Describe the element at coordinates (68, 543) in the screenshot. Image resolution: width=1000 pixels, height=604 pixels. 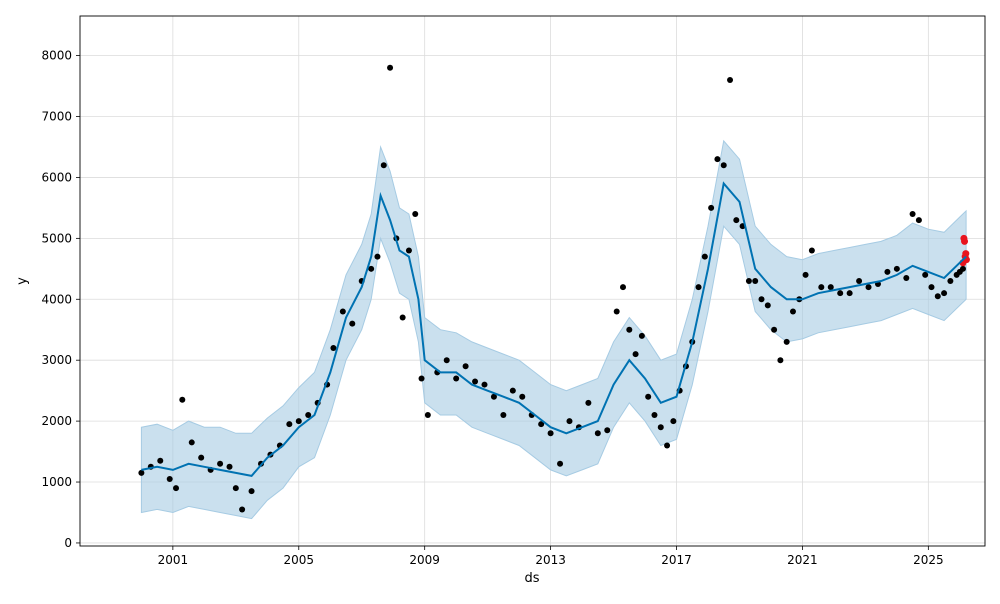
I see `y-tick-label: 0` at that location.